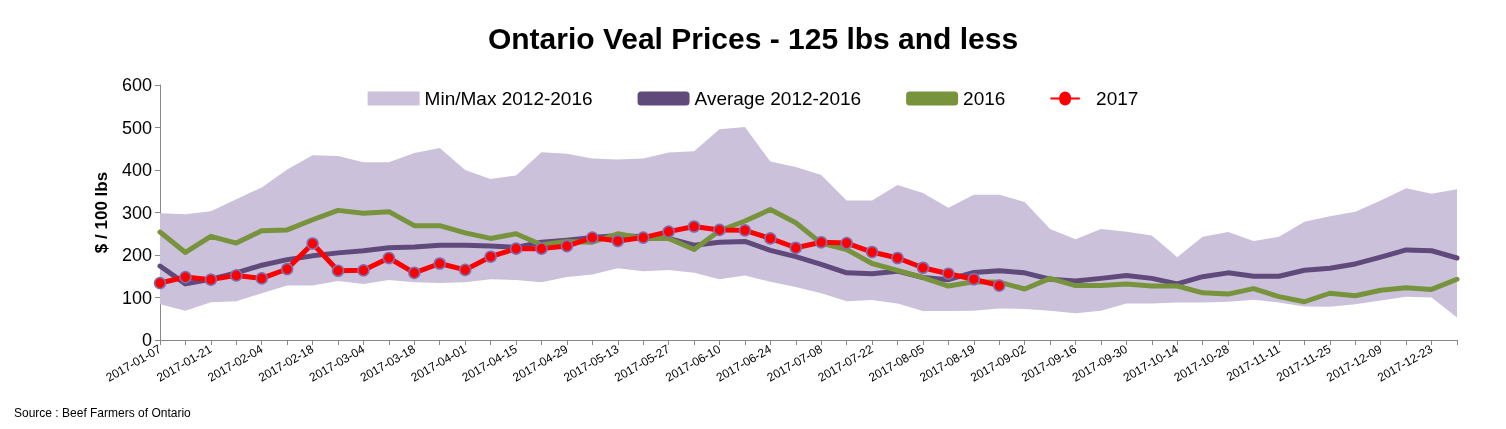 This screenshot has width=1506, height=429. What do you see at coordinates (136, 297) in the screenshot?
I see `y-tick-label: 100` at bounding box center [136, 297].